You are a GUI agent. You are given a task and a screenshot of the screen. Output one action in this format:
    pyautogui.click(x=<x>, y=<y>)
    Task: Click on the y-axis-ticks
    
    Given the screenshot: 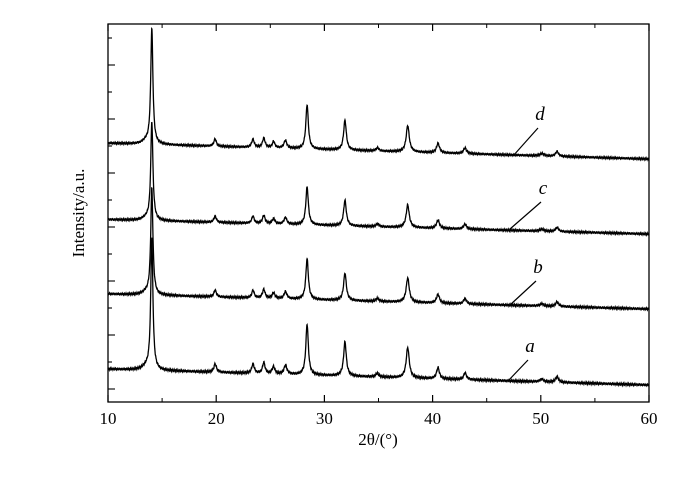 What is the action you would take?
    pyautogui.click(x=111, y=213)
    